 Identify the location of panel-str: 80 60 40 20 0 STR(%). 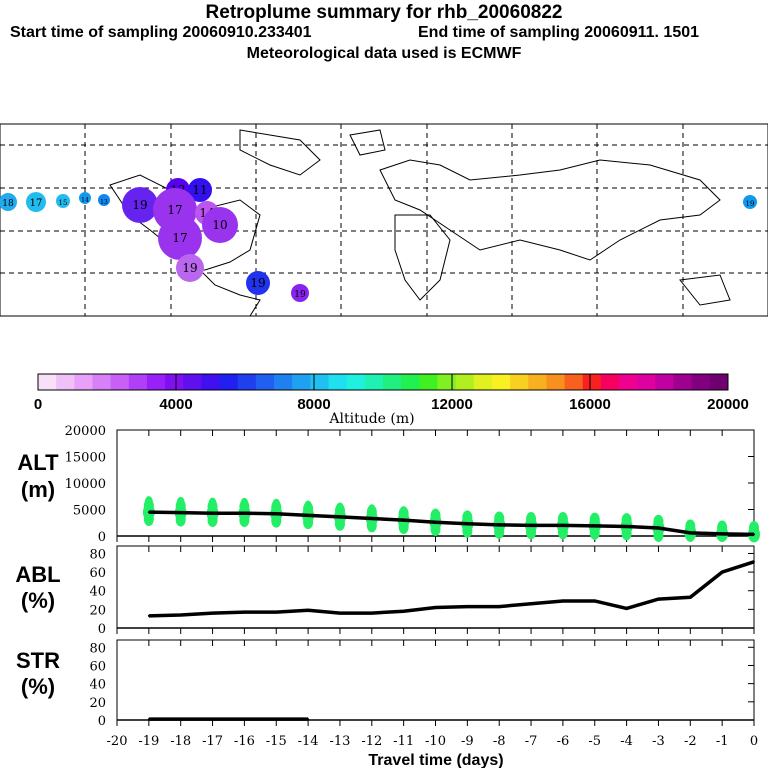
(385, 684).